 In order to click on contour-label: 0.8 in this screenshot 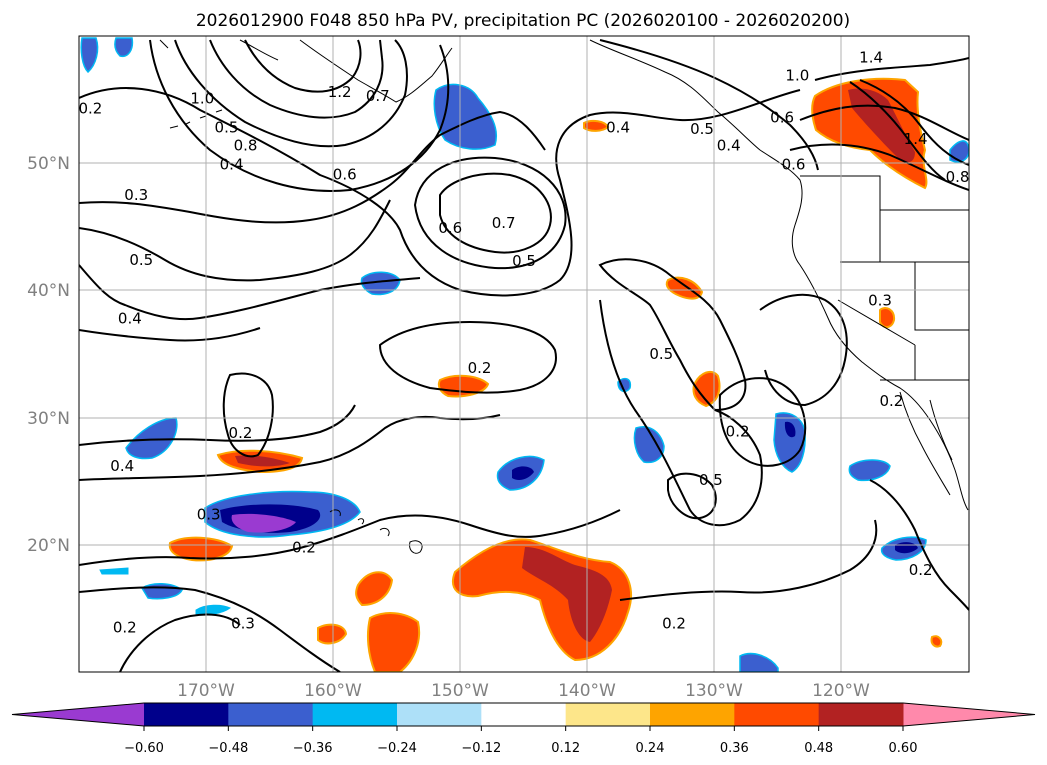, I will do `click(246, 145)`.